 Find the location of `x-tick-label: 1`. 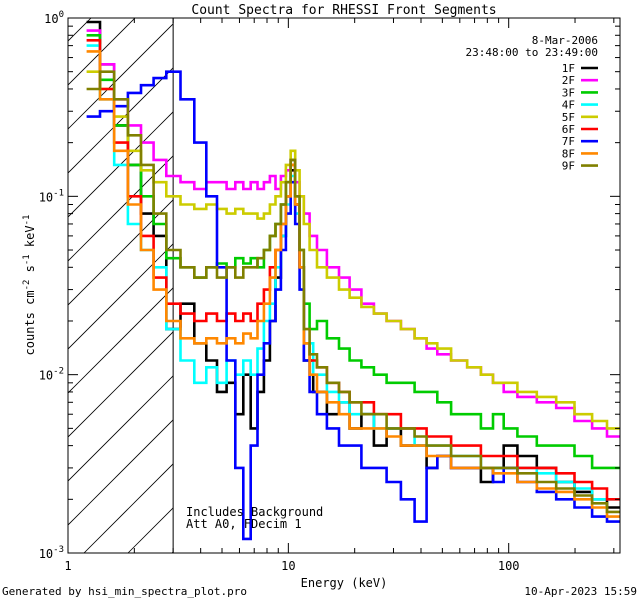

x-tick-label: 1 is located at coordinates (67, 566).